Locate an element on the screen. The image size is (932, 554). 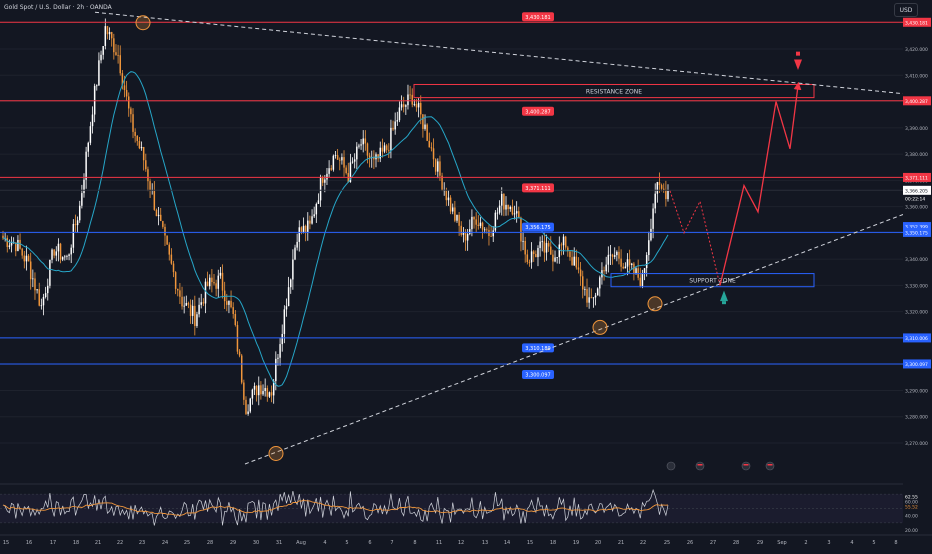
price-tag-text: 3,352.399 is located at coordinates (916, 228).